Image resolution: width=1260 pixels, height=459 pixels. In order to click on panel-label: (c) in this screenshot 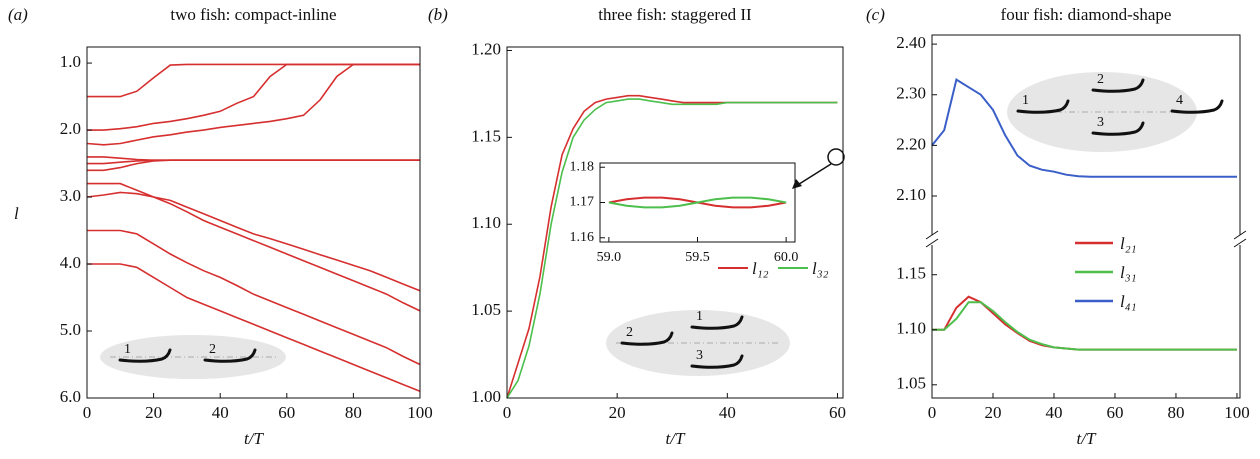, I will do `click(875, 14)`.